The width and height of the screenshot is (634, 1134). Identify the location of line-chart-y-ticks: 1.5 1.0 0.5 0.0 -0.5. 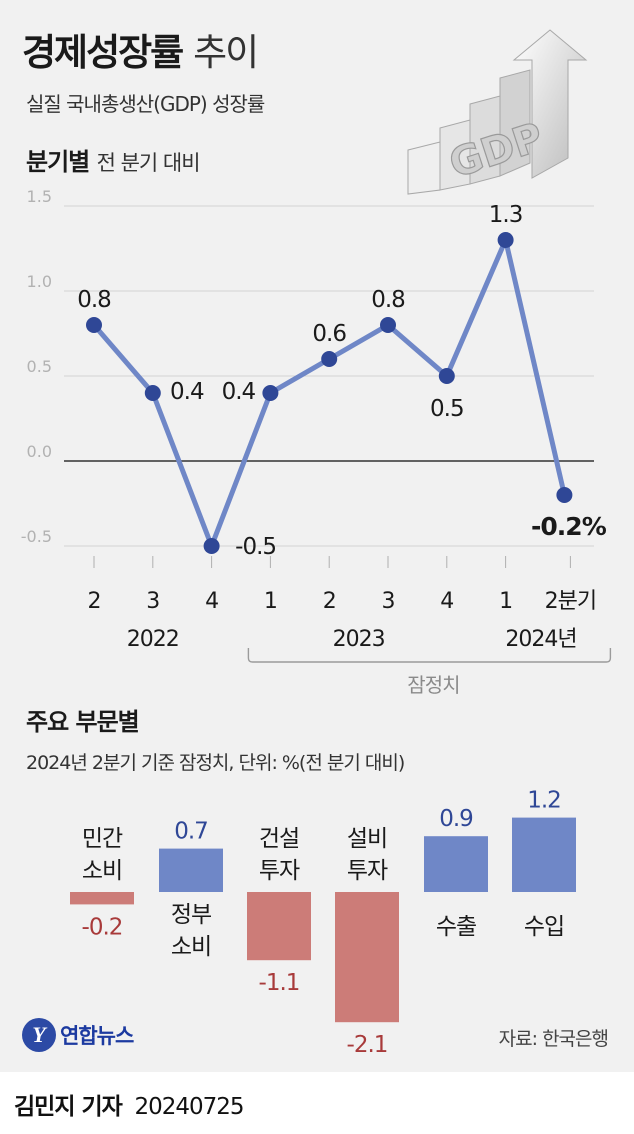
(36, 368).